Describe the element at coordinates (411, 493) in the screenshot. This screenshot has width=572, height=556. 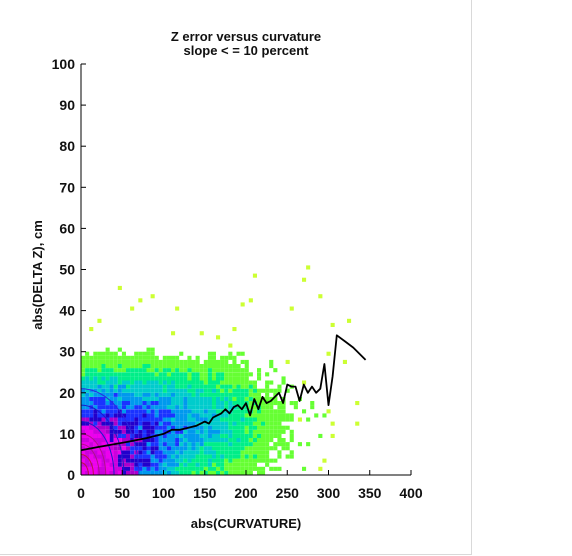
I see `x-tick-label: 400` at that location.